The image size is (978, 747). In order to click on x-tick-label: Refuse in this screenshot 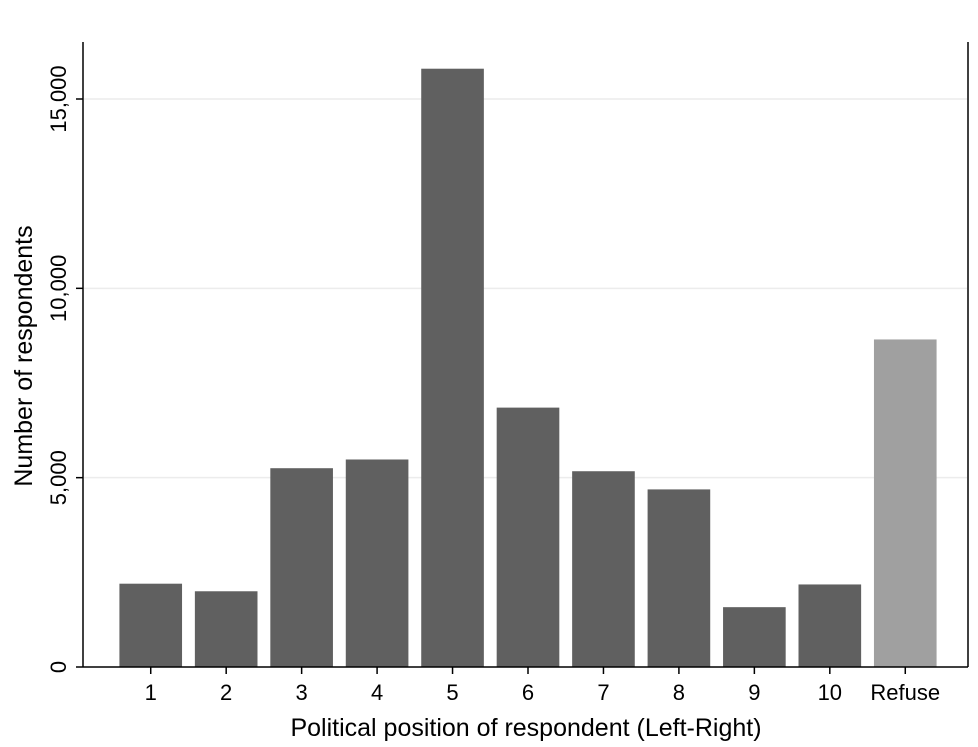, I will do `click(905, 692)`.